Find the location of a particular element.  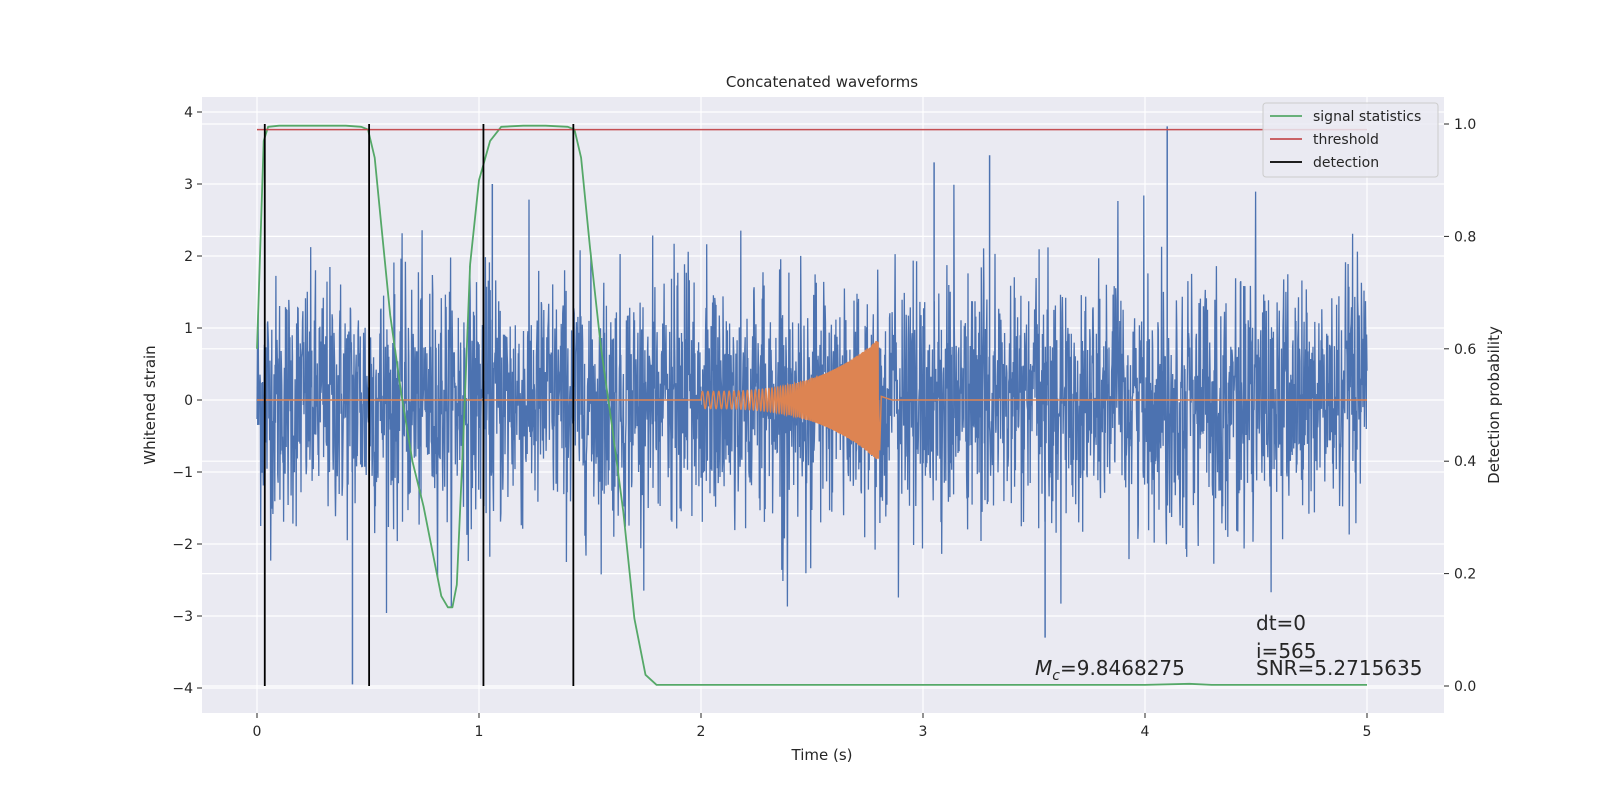

x-axis-label: Time (s) is located at coordinates (822, 755).